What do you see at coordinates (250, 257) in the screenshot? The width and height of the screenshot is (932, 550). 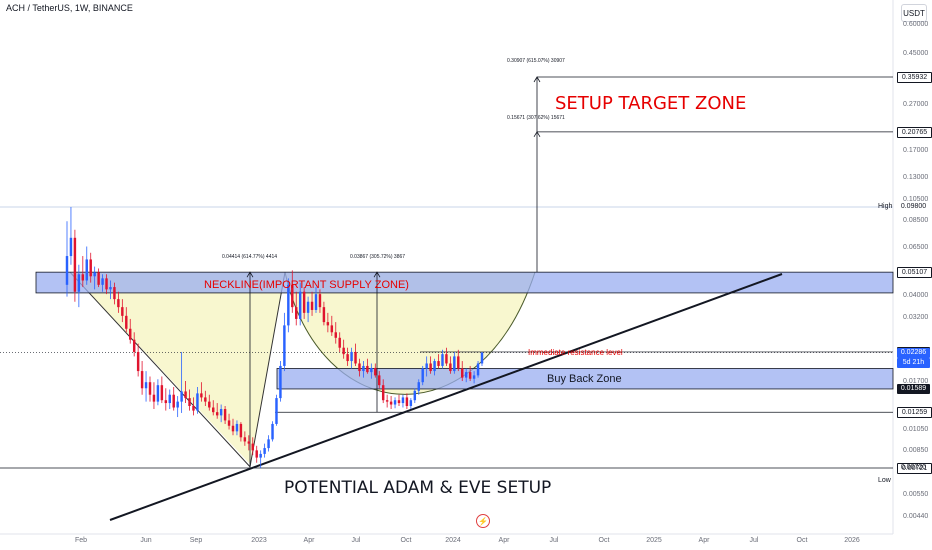 I see `measurement-label: 0.04414 (614.77%) 4414` at bounding box center [250, 257].